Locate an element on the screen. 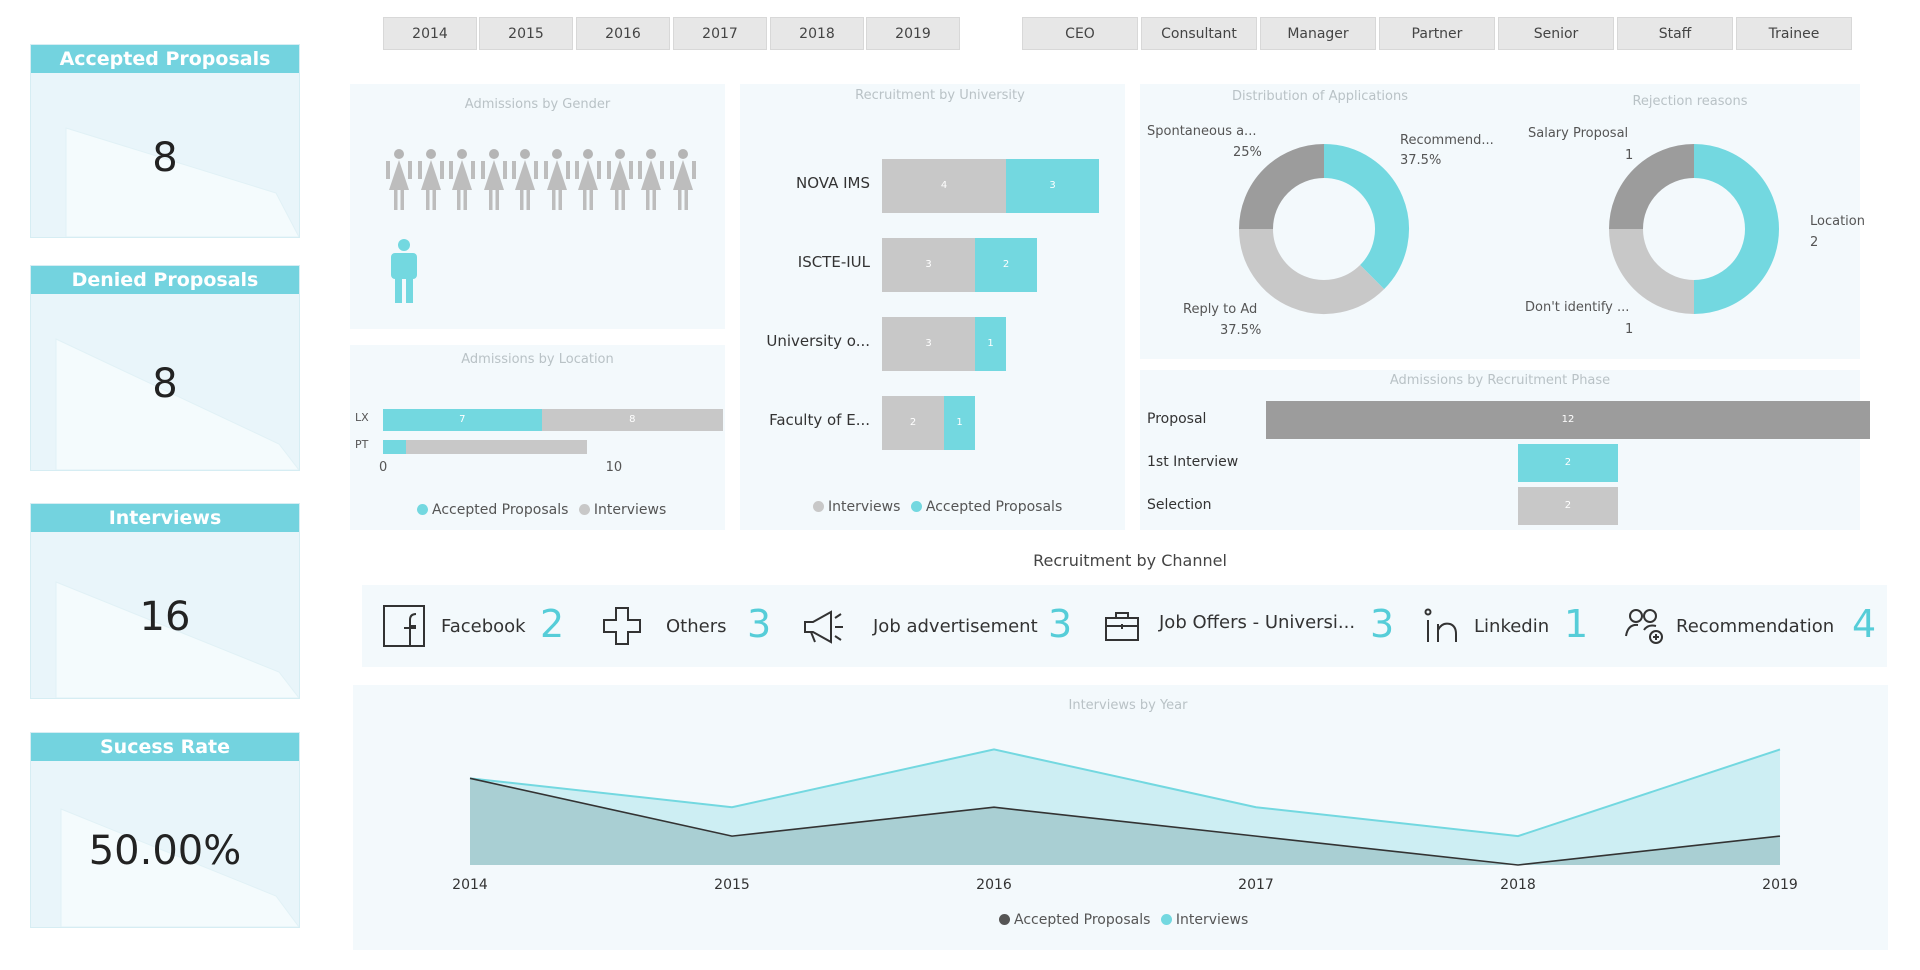 This screenshot has height=970, width=1920. kpi-success-card: Sucess Rate 50.00% is located at coordinates (165, 830).